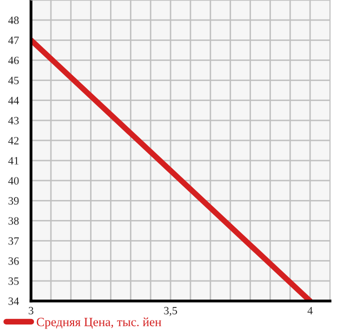 The width and height of the screenshot is (345, 335). I want to click on x-tick-label: 4, so click(310, 310).